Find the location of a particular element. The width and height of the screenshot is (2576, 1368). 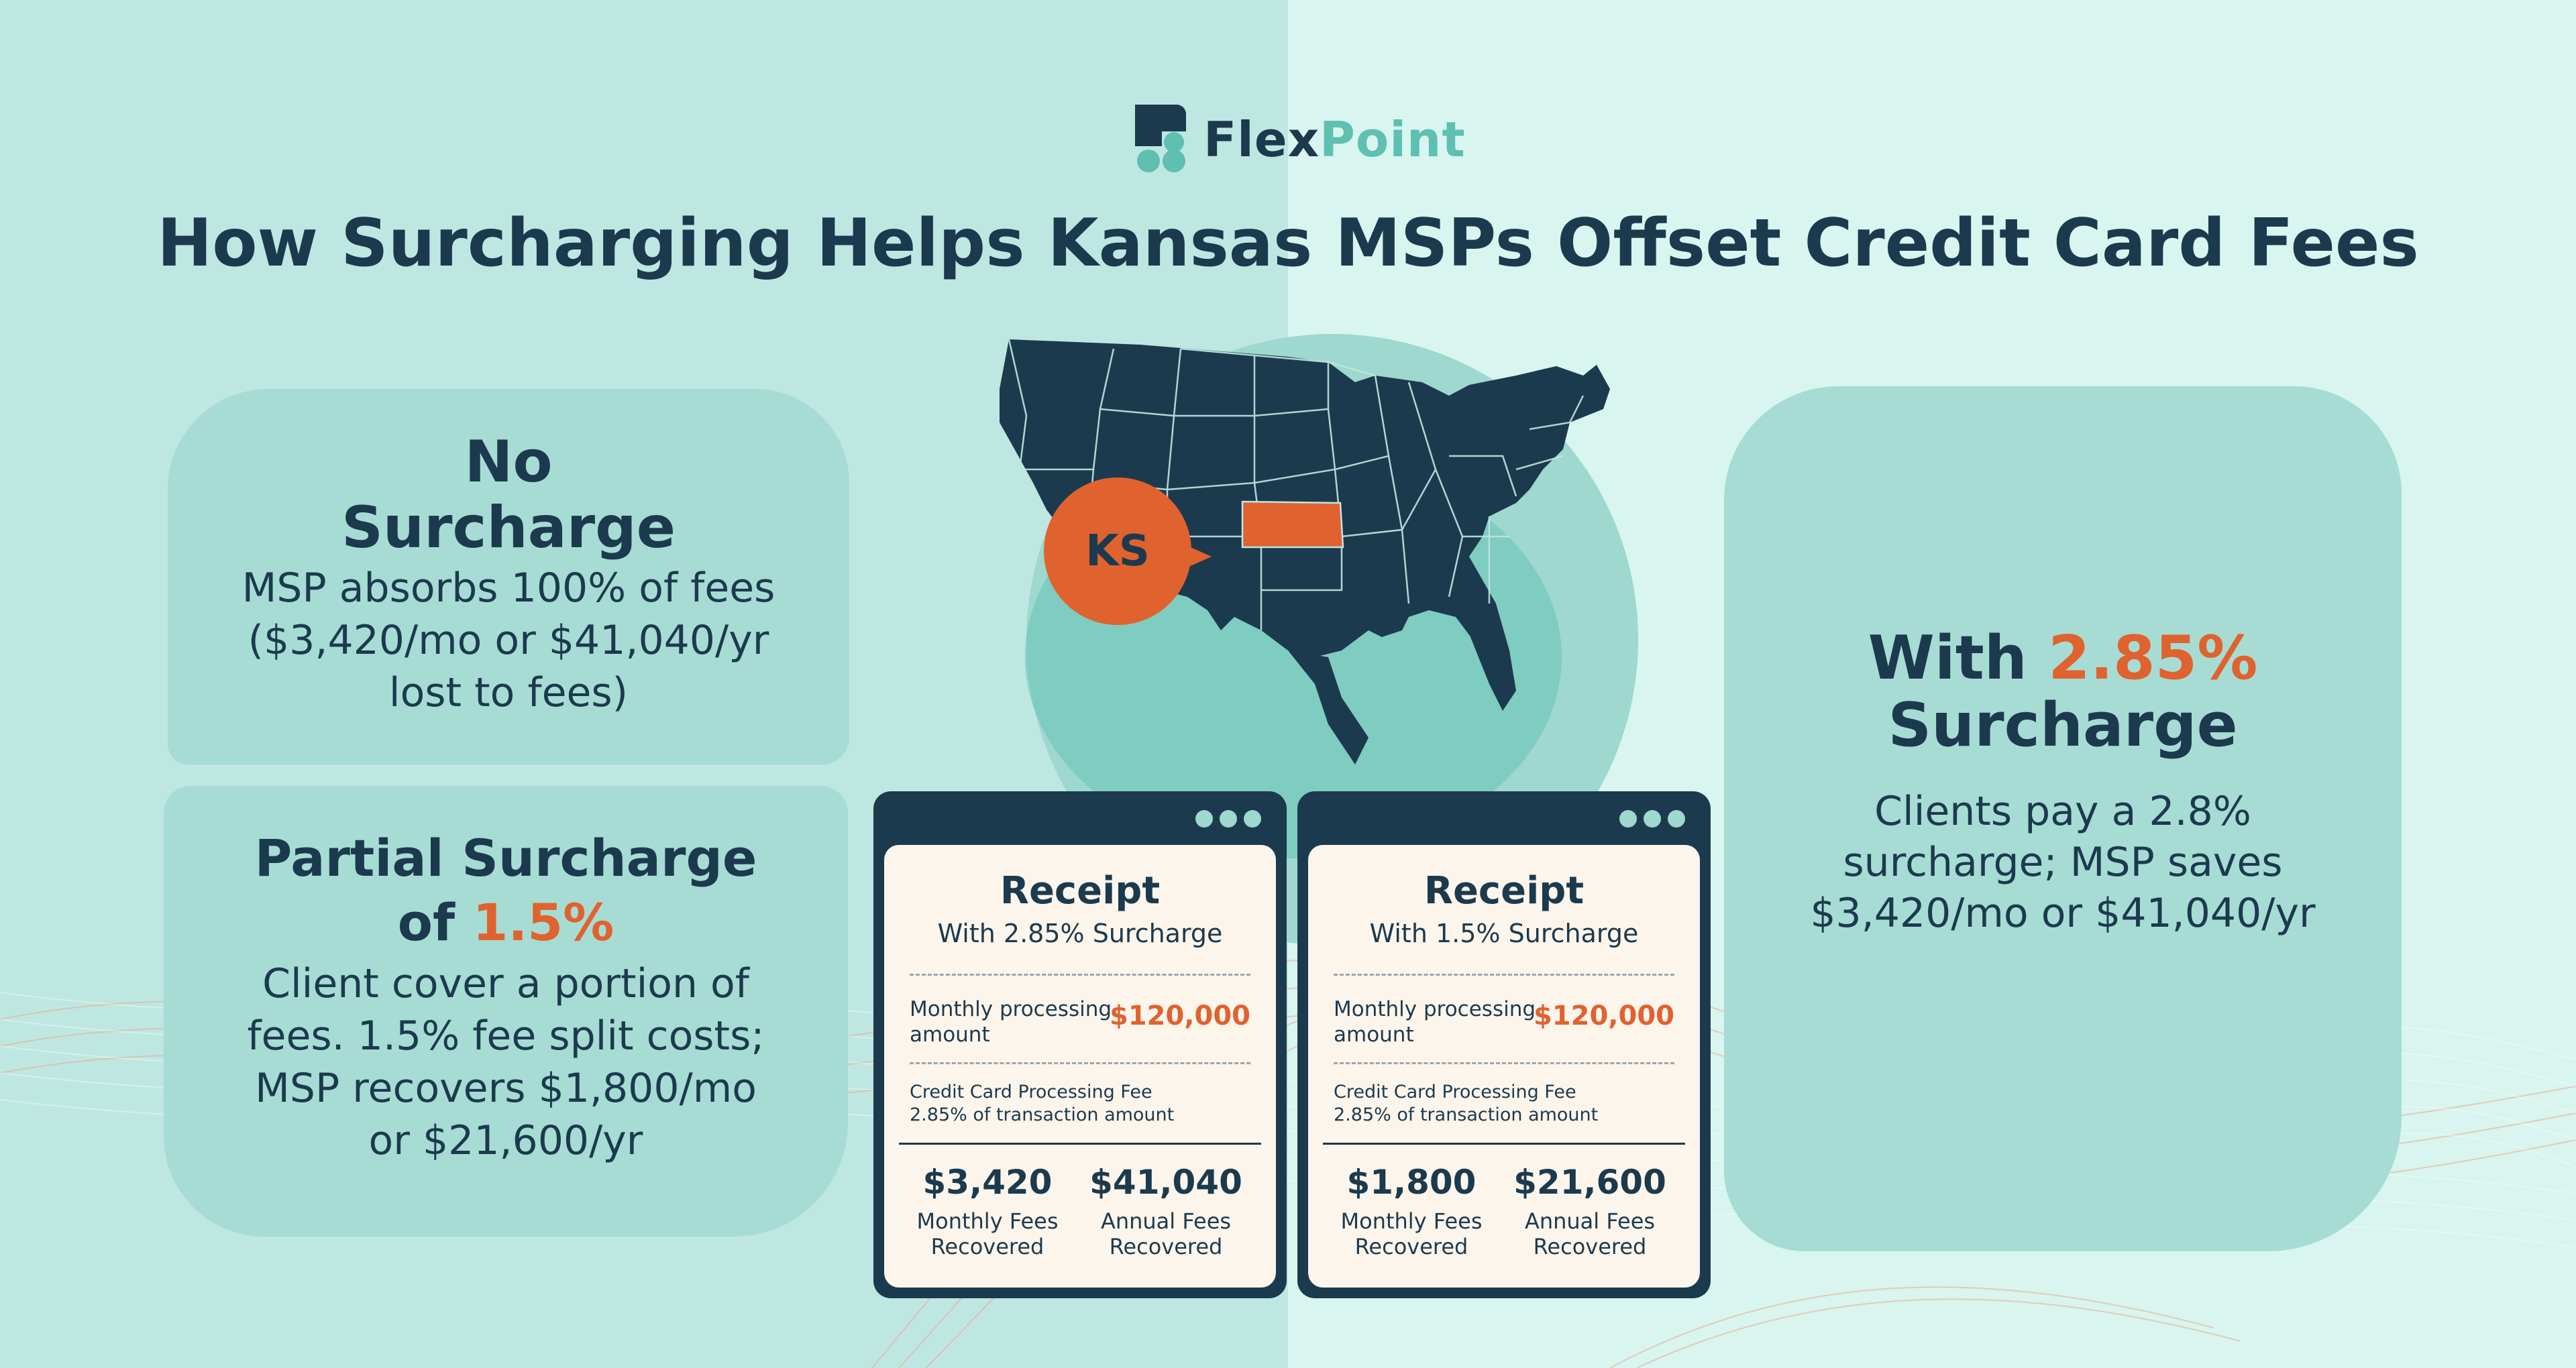

us-map-florida is located at coordinates (1489, 660).